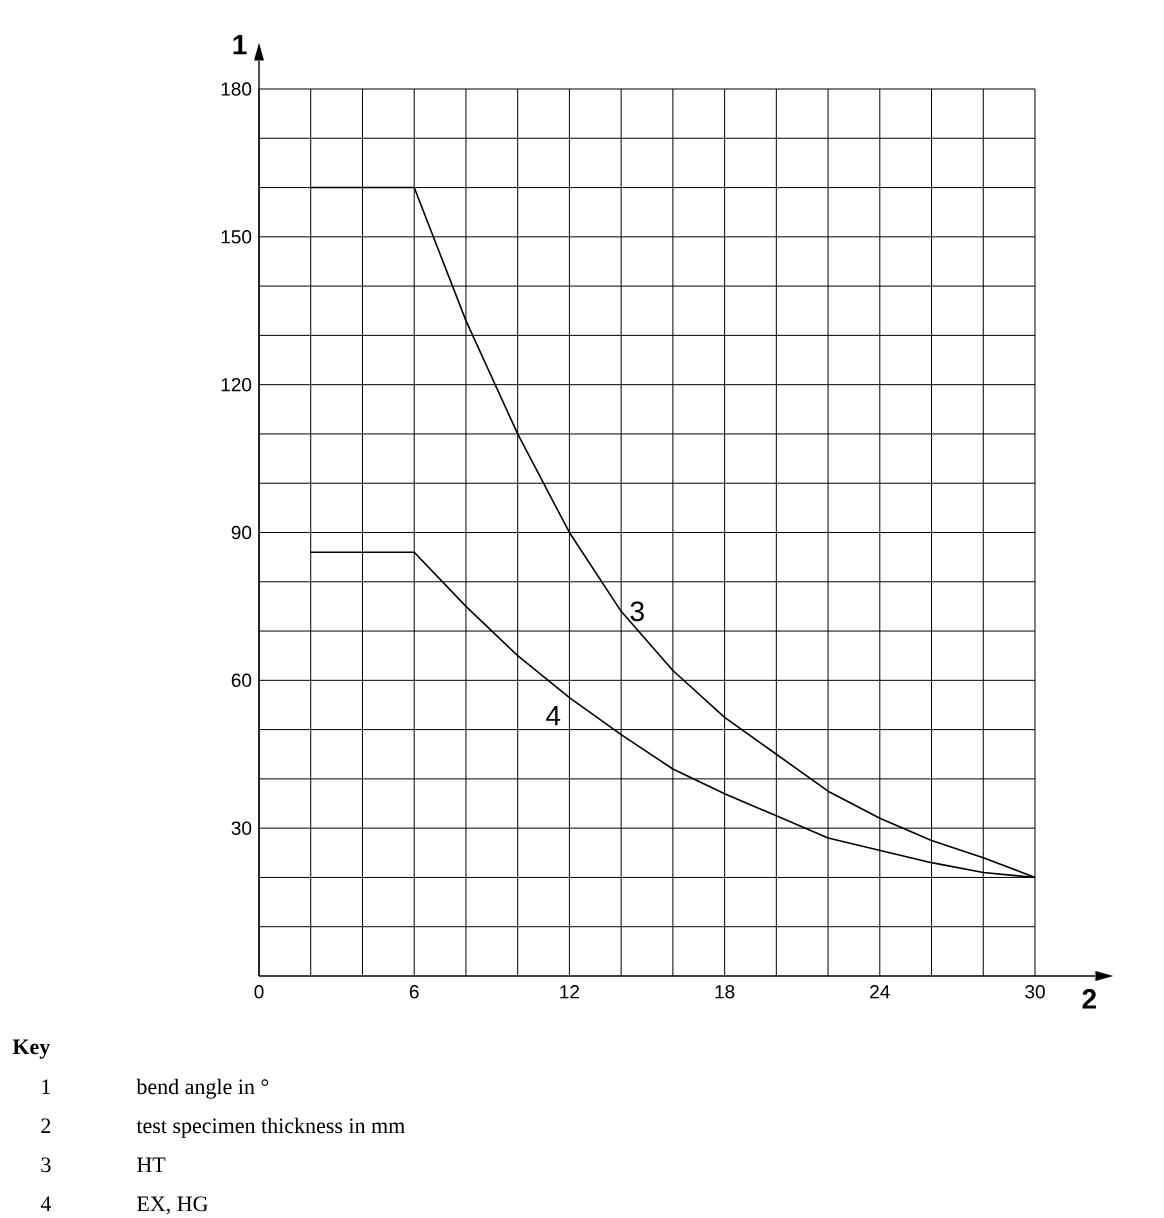 This screenshot has width=1164, height=1218. What do you see at coordinates (637, 611) in the screenshot?
I see `series-label: 3` at bounding box center [637, 611].